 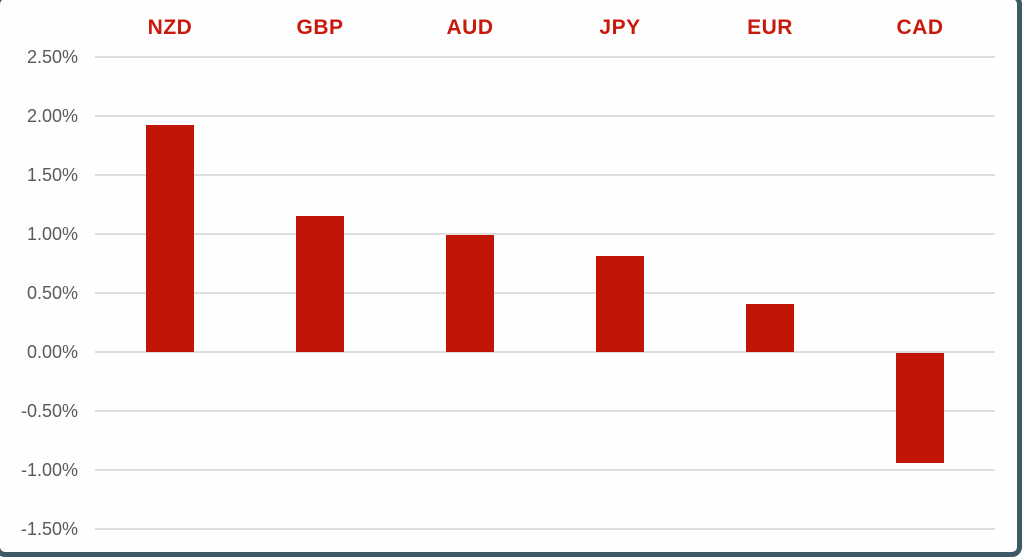 I want to click on y-axis-tick-label: 2.50%, so click(x=52, y=57).